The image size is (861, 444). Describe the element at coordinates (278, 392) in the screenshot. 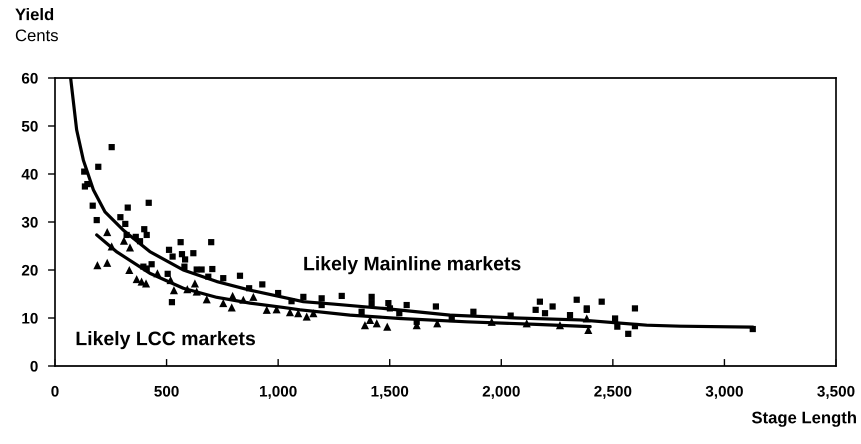

I see `x-tick-label: 1,000` at that location.